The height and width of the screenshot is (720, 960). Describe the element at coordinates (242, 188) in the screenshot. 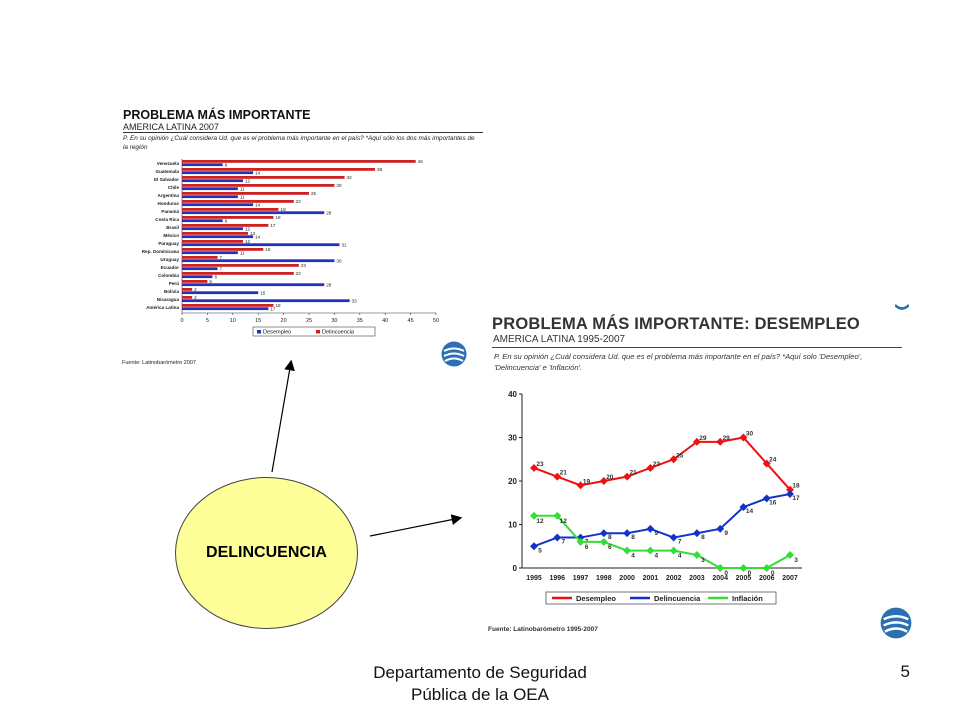

I see `bar-desempleo-label: 11` at that location.